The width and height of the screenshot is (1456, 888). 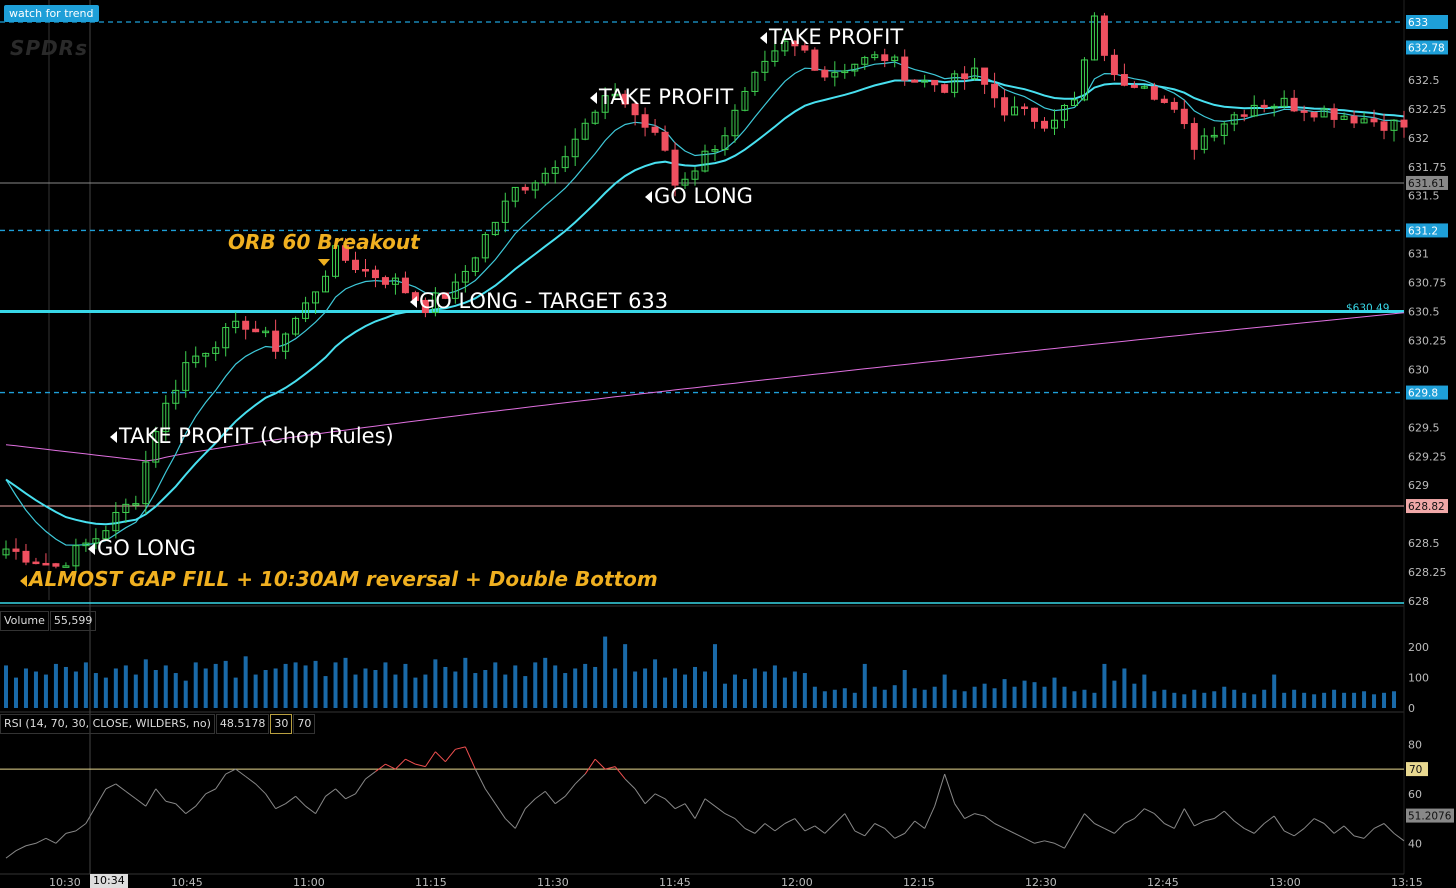 I want to click on time-tick-label: 13:15, so click(x=1407, y=882).